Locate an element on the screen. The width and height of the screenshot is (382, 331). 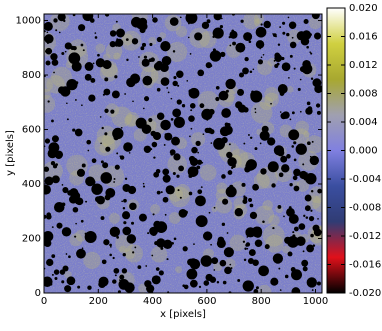
colorbar-tick-label: 0.016 is located at coordinates (363, 37).